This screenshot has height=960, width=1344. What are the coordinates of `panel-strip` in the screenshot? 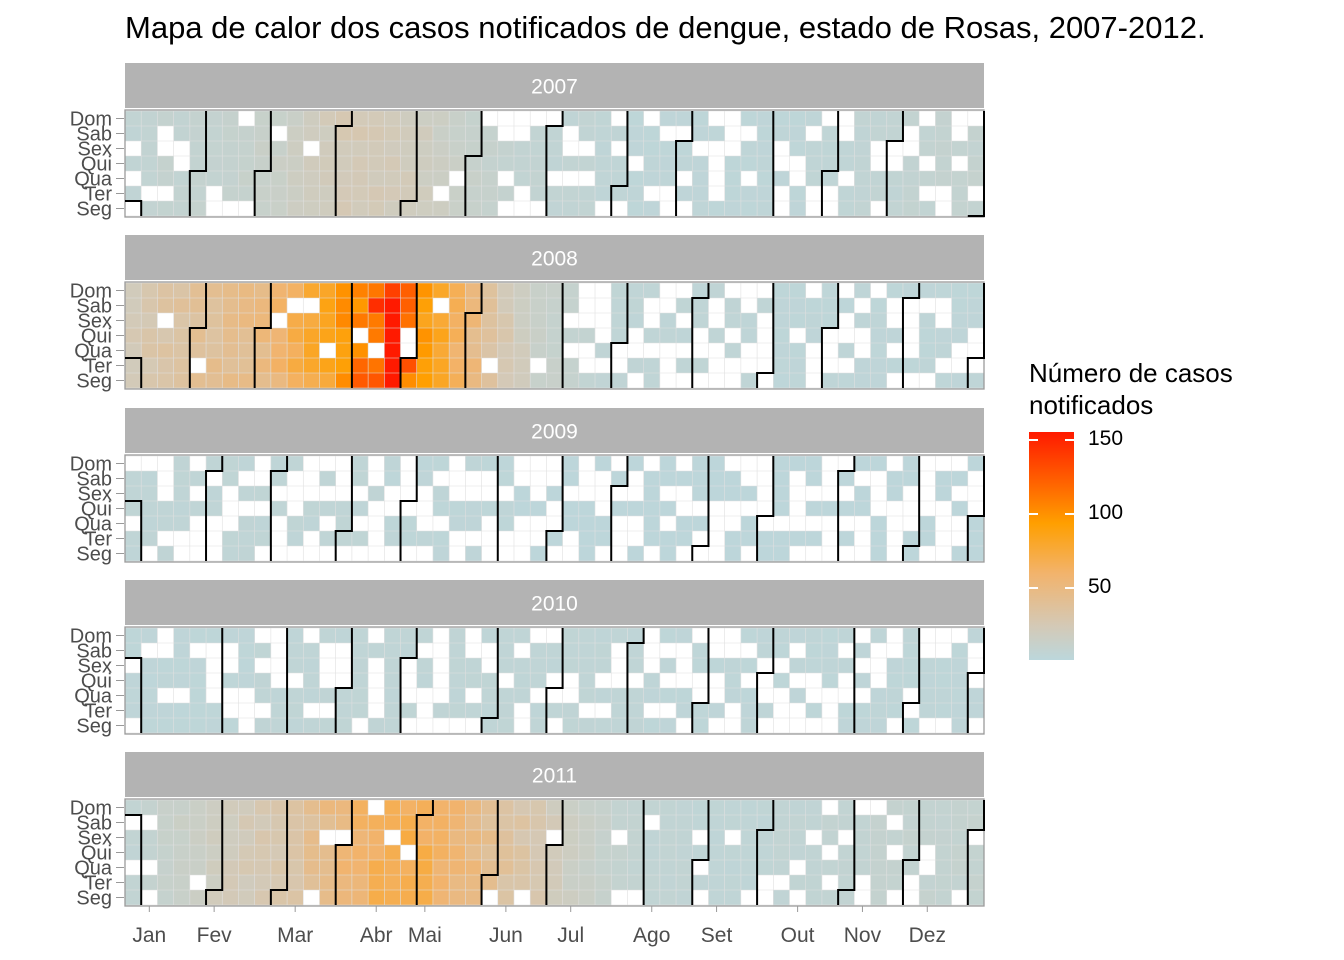 It's located at (554, 602).